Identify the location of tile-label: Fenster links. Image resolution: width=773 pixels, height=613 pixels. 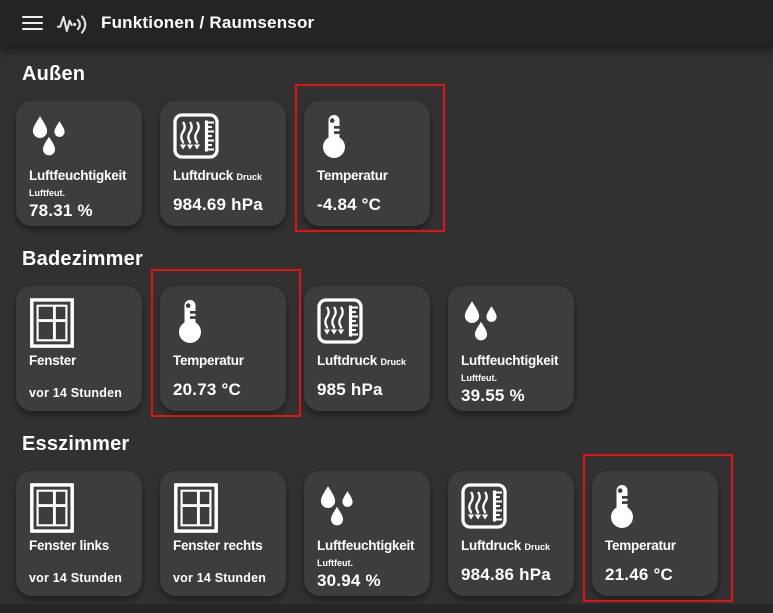
(79, 546).